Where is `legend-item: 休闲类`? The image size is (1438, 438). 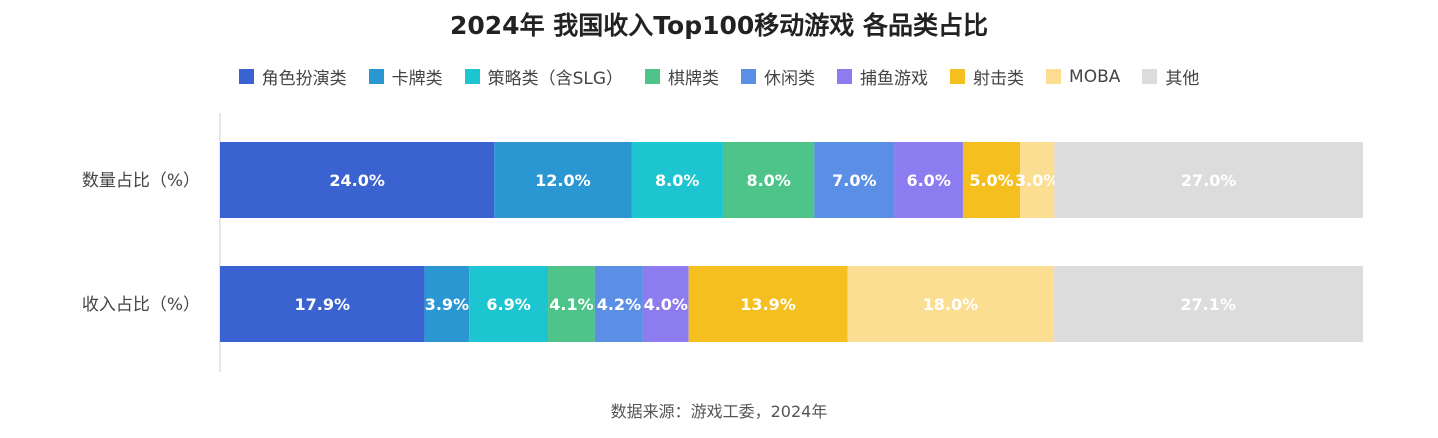 legend-item: 休闲类 is located at coordinates (778, 76).